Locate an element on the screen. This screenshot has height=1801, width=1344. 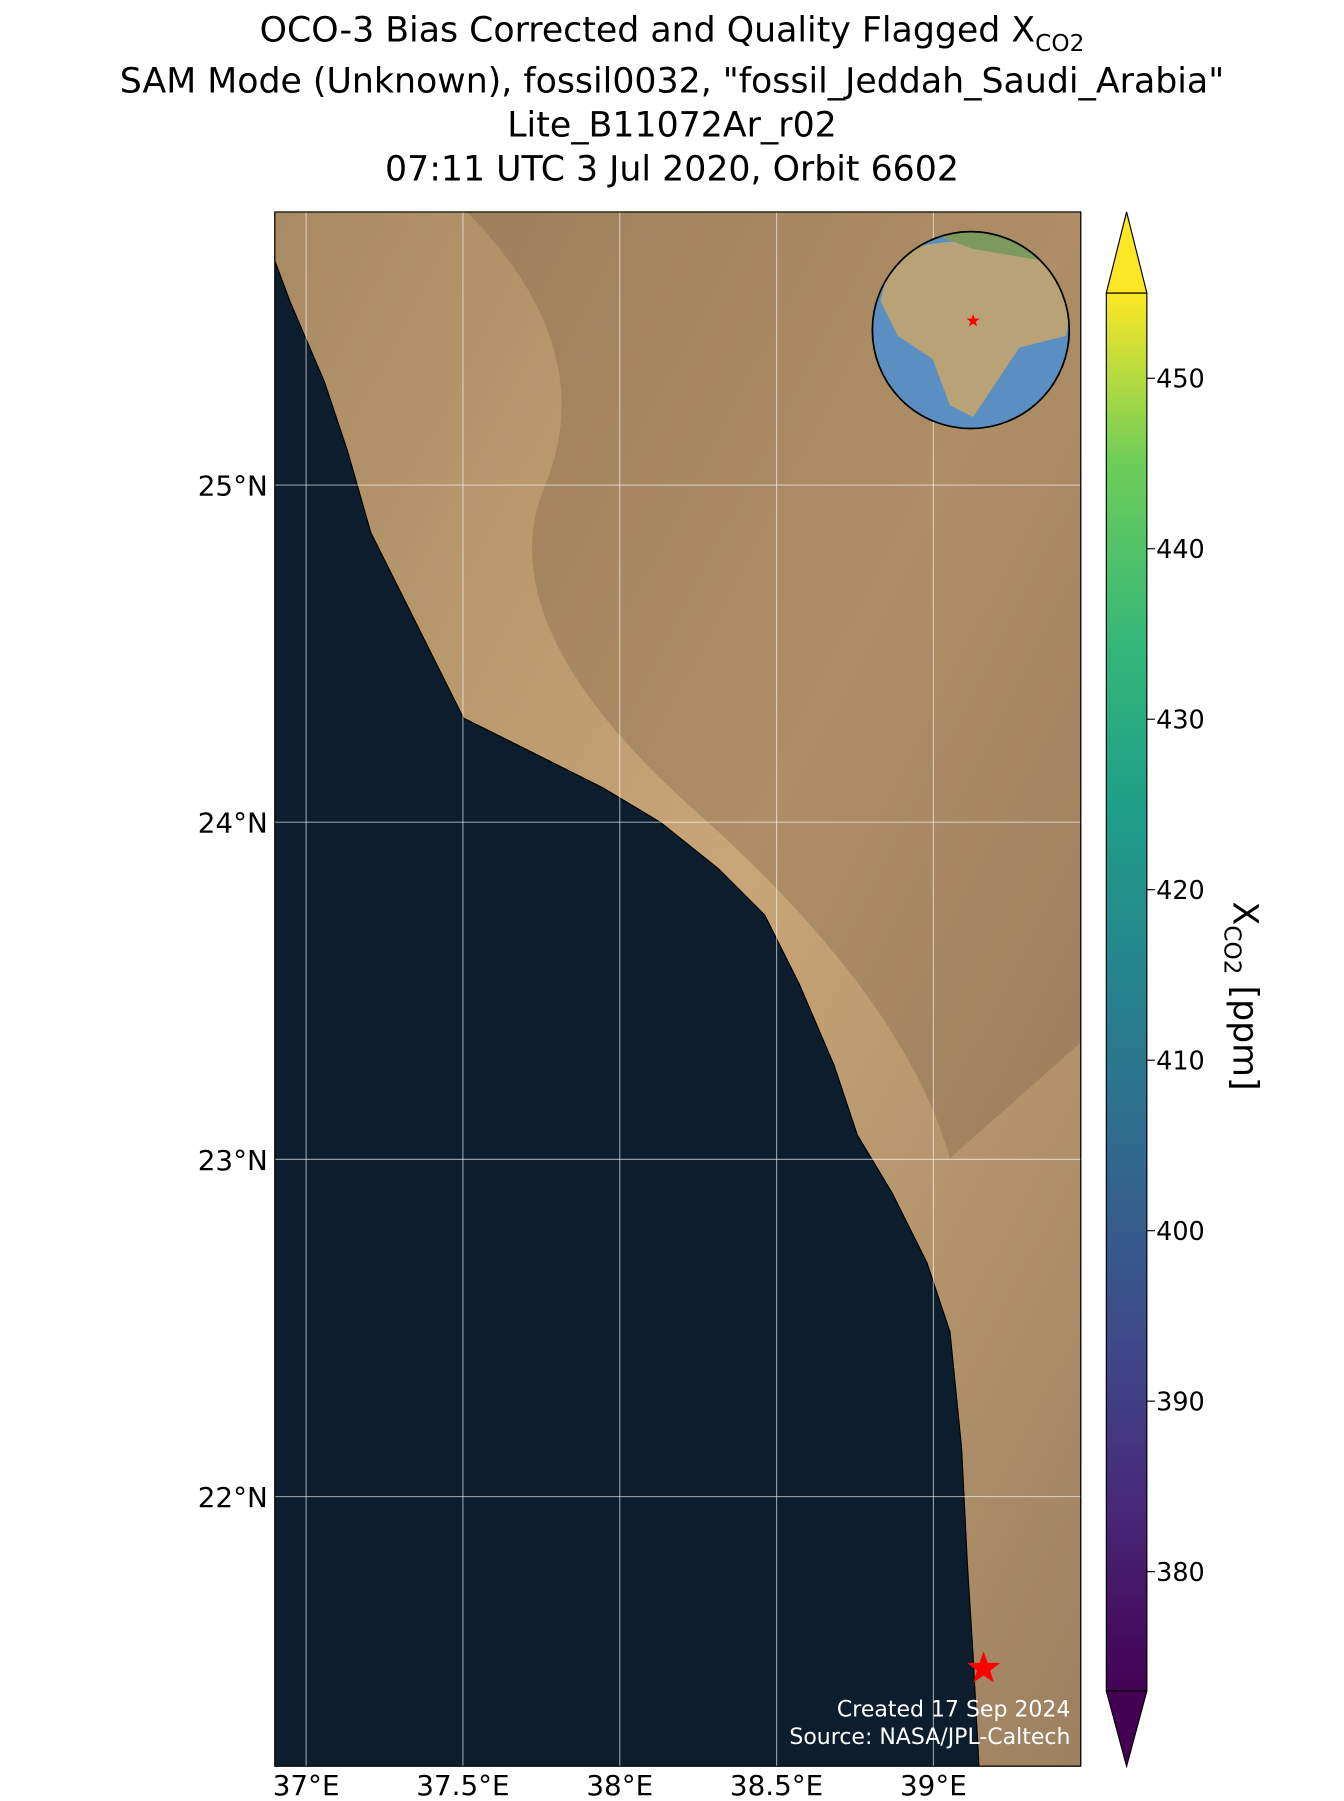
y-tick-label: 22°N is located at coordinates (233, 1497).